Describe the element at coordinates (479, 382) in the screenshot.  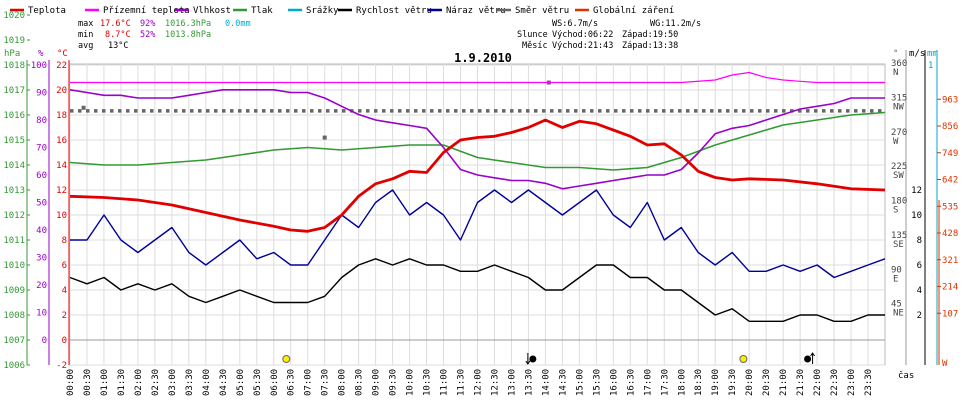
I see `x-tick-24: 12:00` at that location.